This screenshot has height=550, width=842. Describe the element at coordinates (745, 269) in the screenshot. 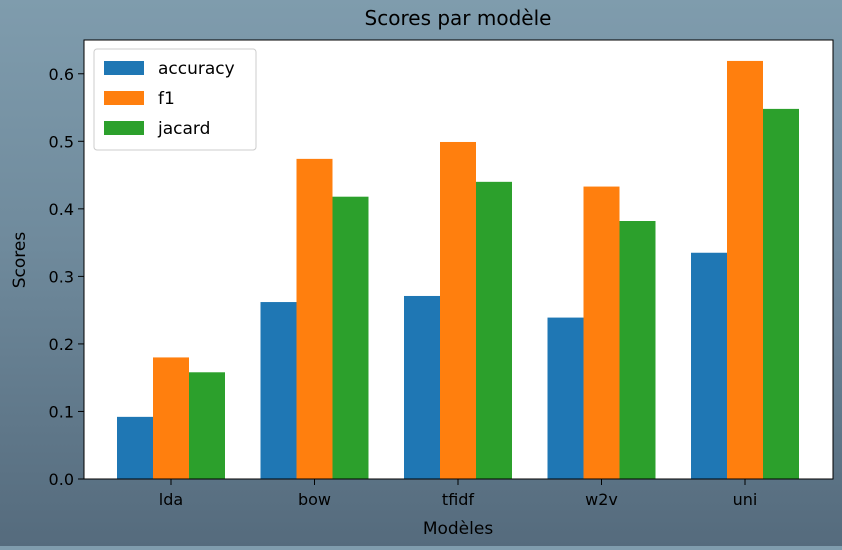

I see `bar-f1-uni` at that location.